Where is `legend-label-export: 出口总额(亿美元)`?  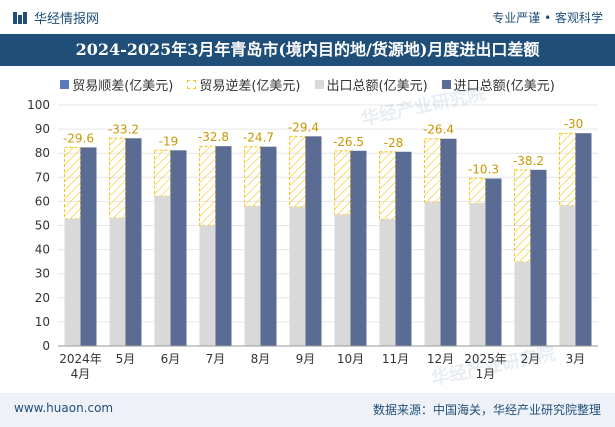 legend-label-export: 出口总额(亿美元) is located at coordinates (377, 86).